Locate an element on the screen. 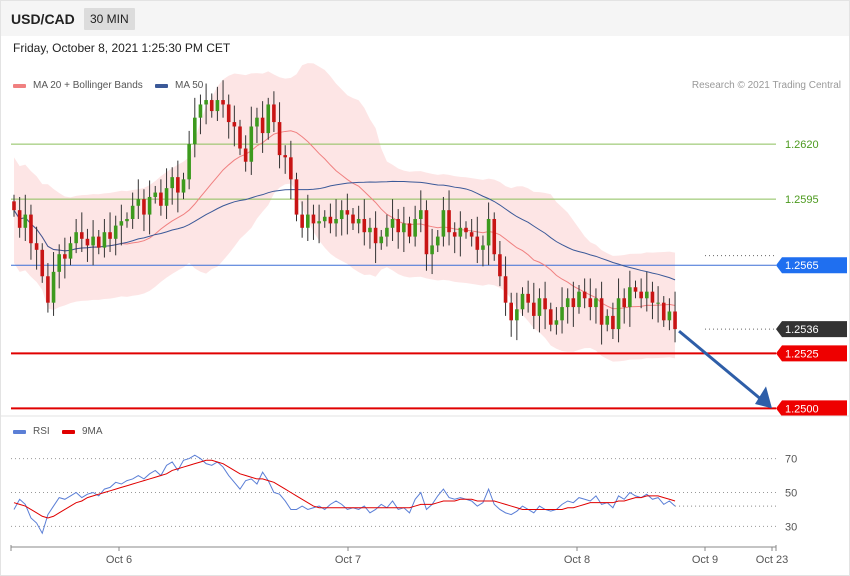 This screenshot has width=850, height=576. level-tag-1.2536 is located at coordinates (811, 329).